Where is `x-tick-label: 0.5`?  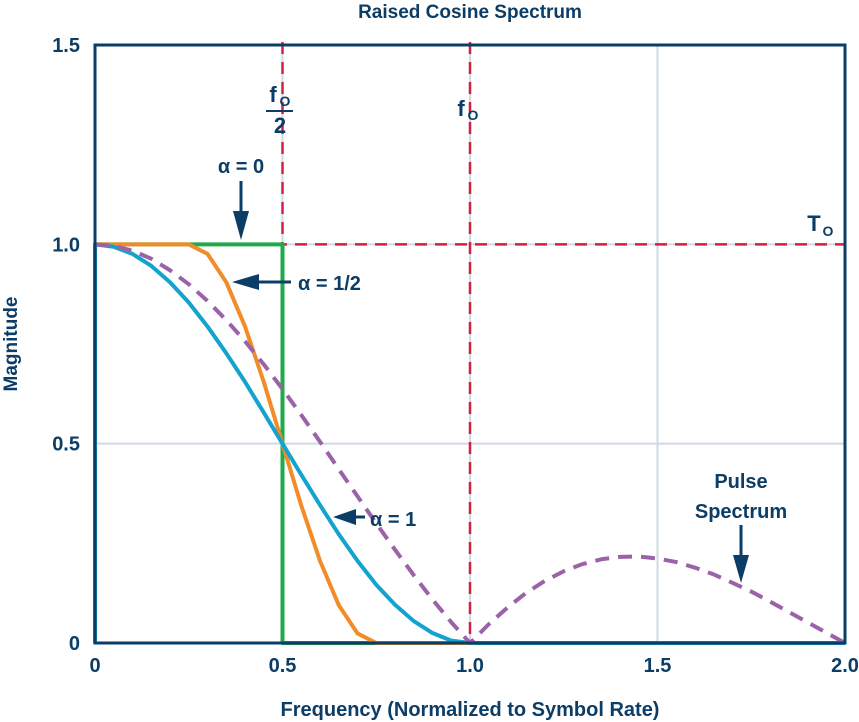
x-tick-label: 0.5 is located at coordinates (283, 666).